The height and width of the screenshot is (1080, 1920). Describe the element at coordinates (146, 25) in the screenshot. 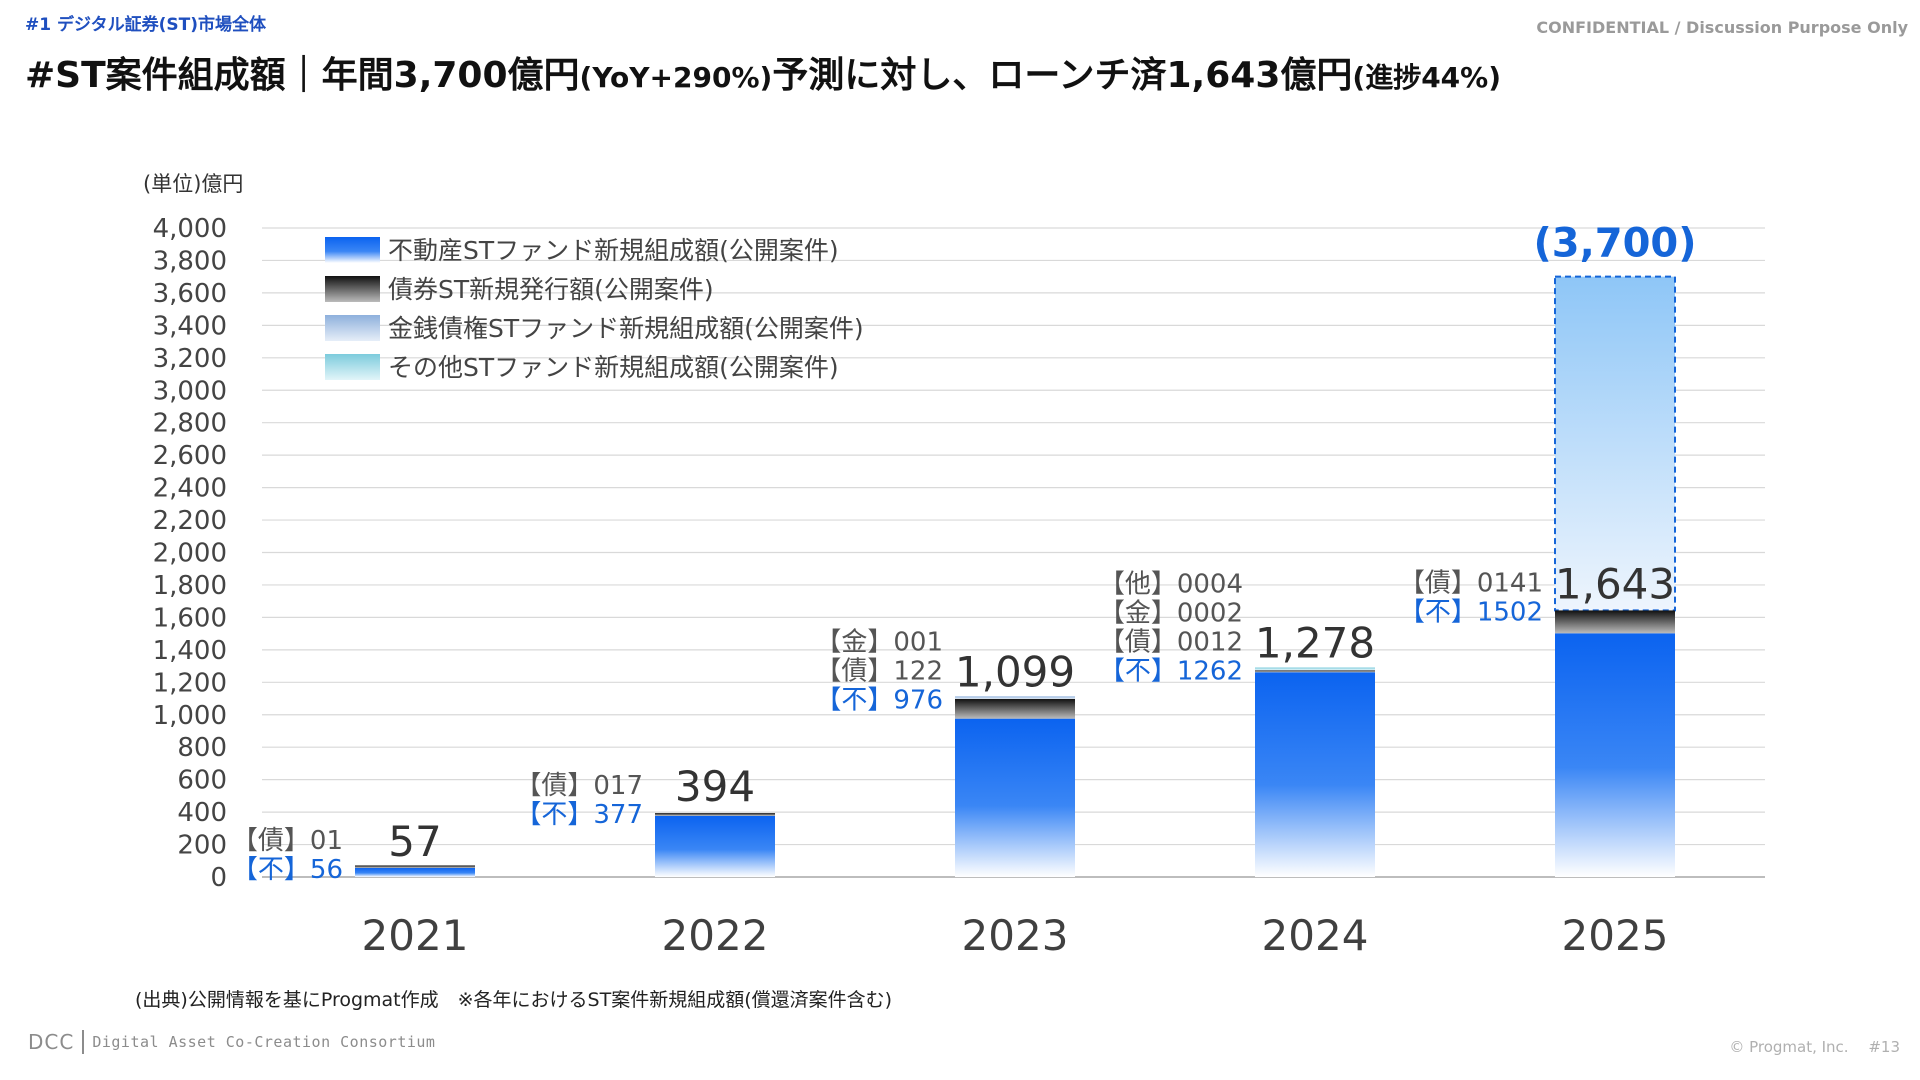

I see `section-tag: #1 デジタル証券(ST)市場全体` at that location.